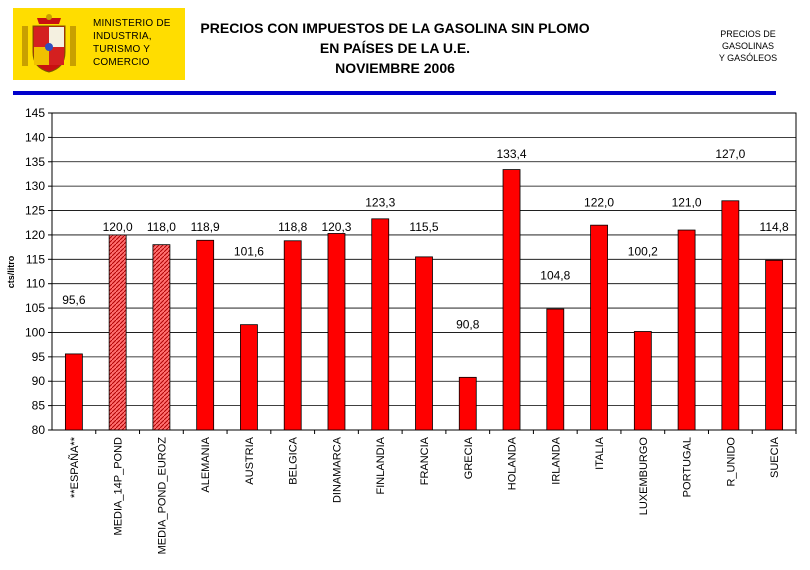  I want to click on y-tick-label: 125, so click(35, 211).